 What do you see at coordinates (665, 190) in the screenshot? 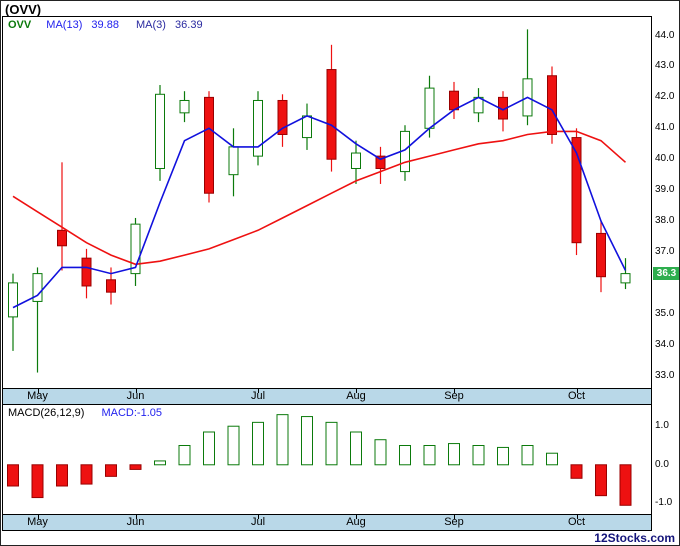
I see `price-tick-label: 39.0` at bounding box center [665, 190].